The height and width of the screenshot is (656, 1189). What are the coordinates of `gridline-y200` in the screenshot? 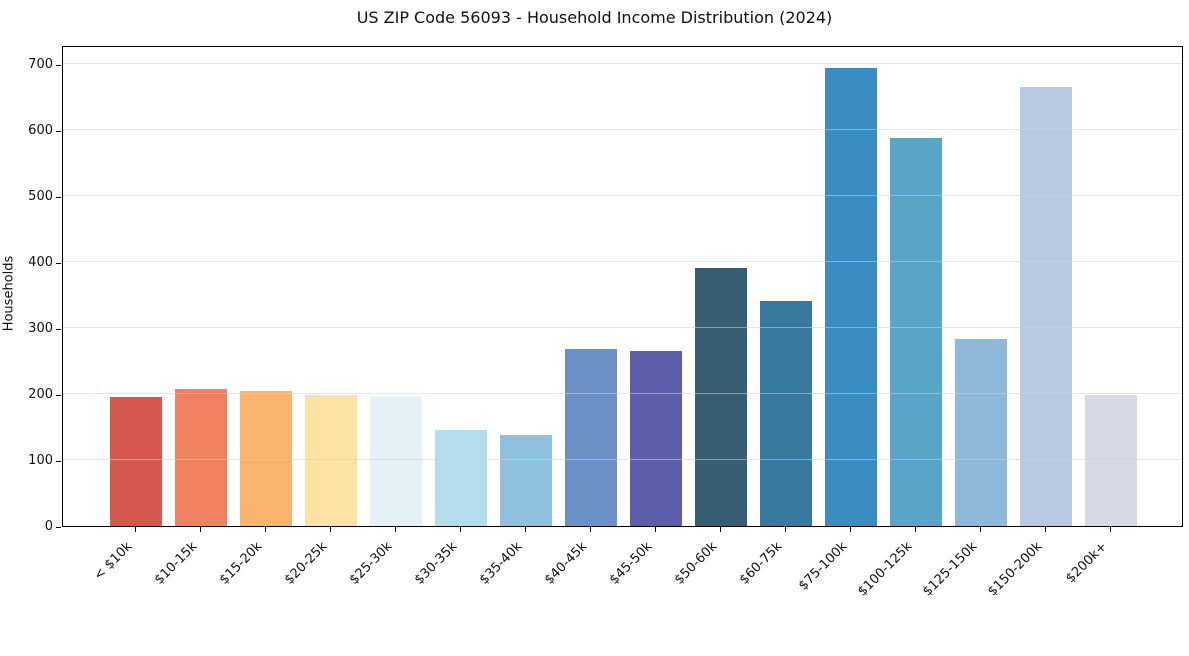 It's located at (622, 394).